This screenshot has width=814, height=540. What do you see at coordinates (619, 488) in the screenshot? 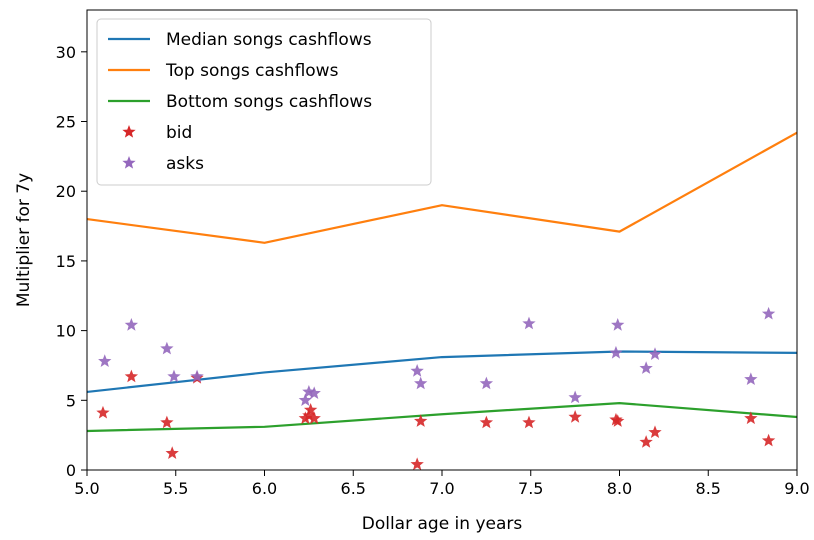
I see `x-tick-label: 8.0` at bounding box center [619, 488].